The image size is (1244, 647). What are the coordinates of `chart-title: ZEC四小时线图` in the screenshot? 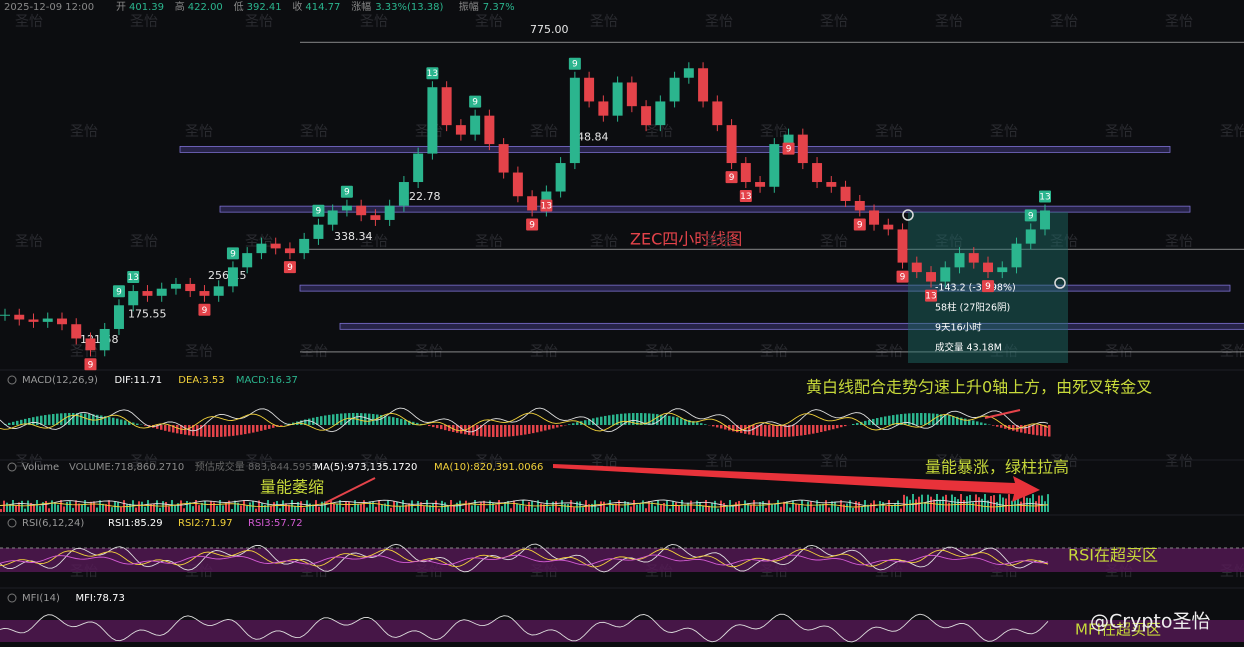 It's located at (686, 239).